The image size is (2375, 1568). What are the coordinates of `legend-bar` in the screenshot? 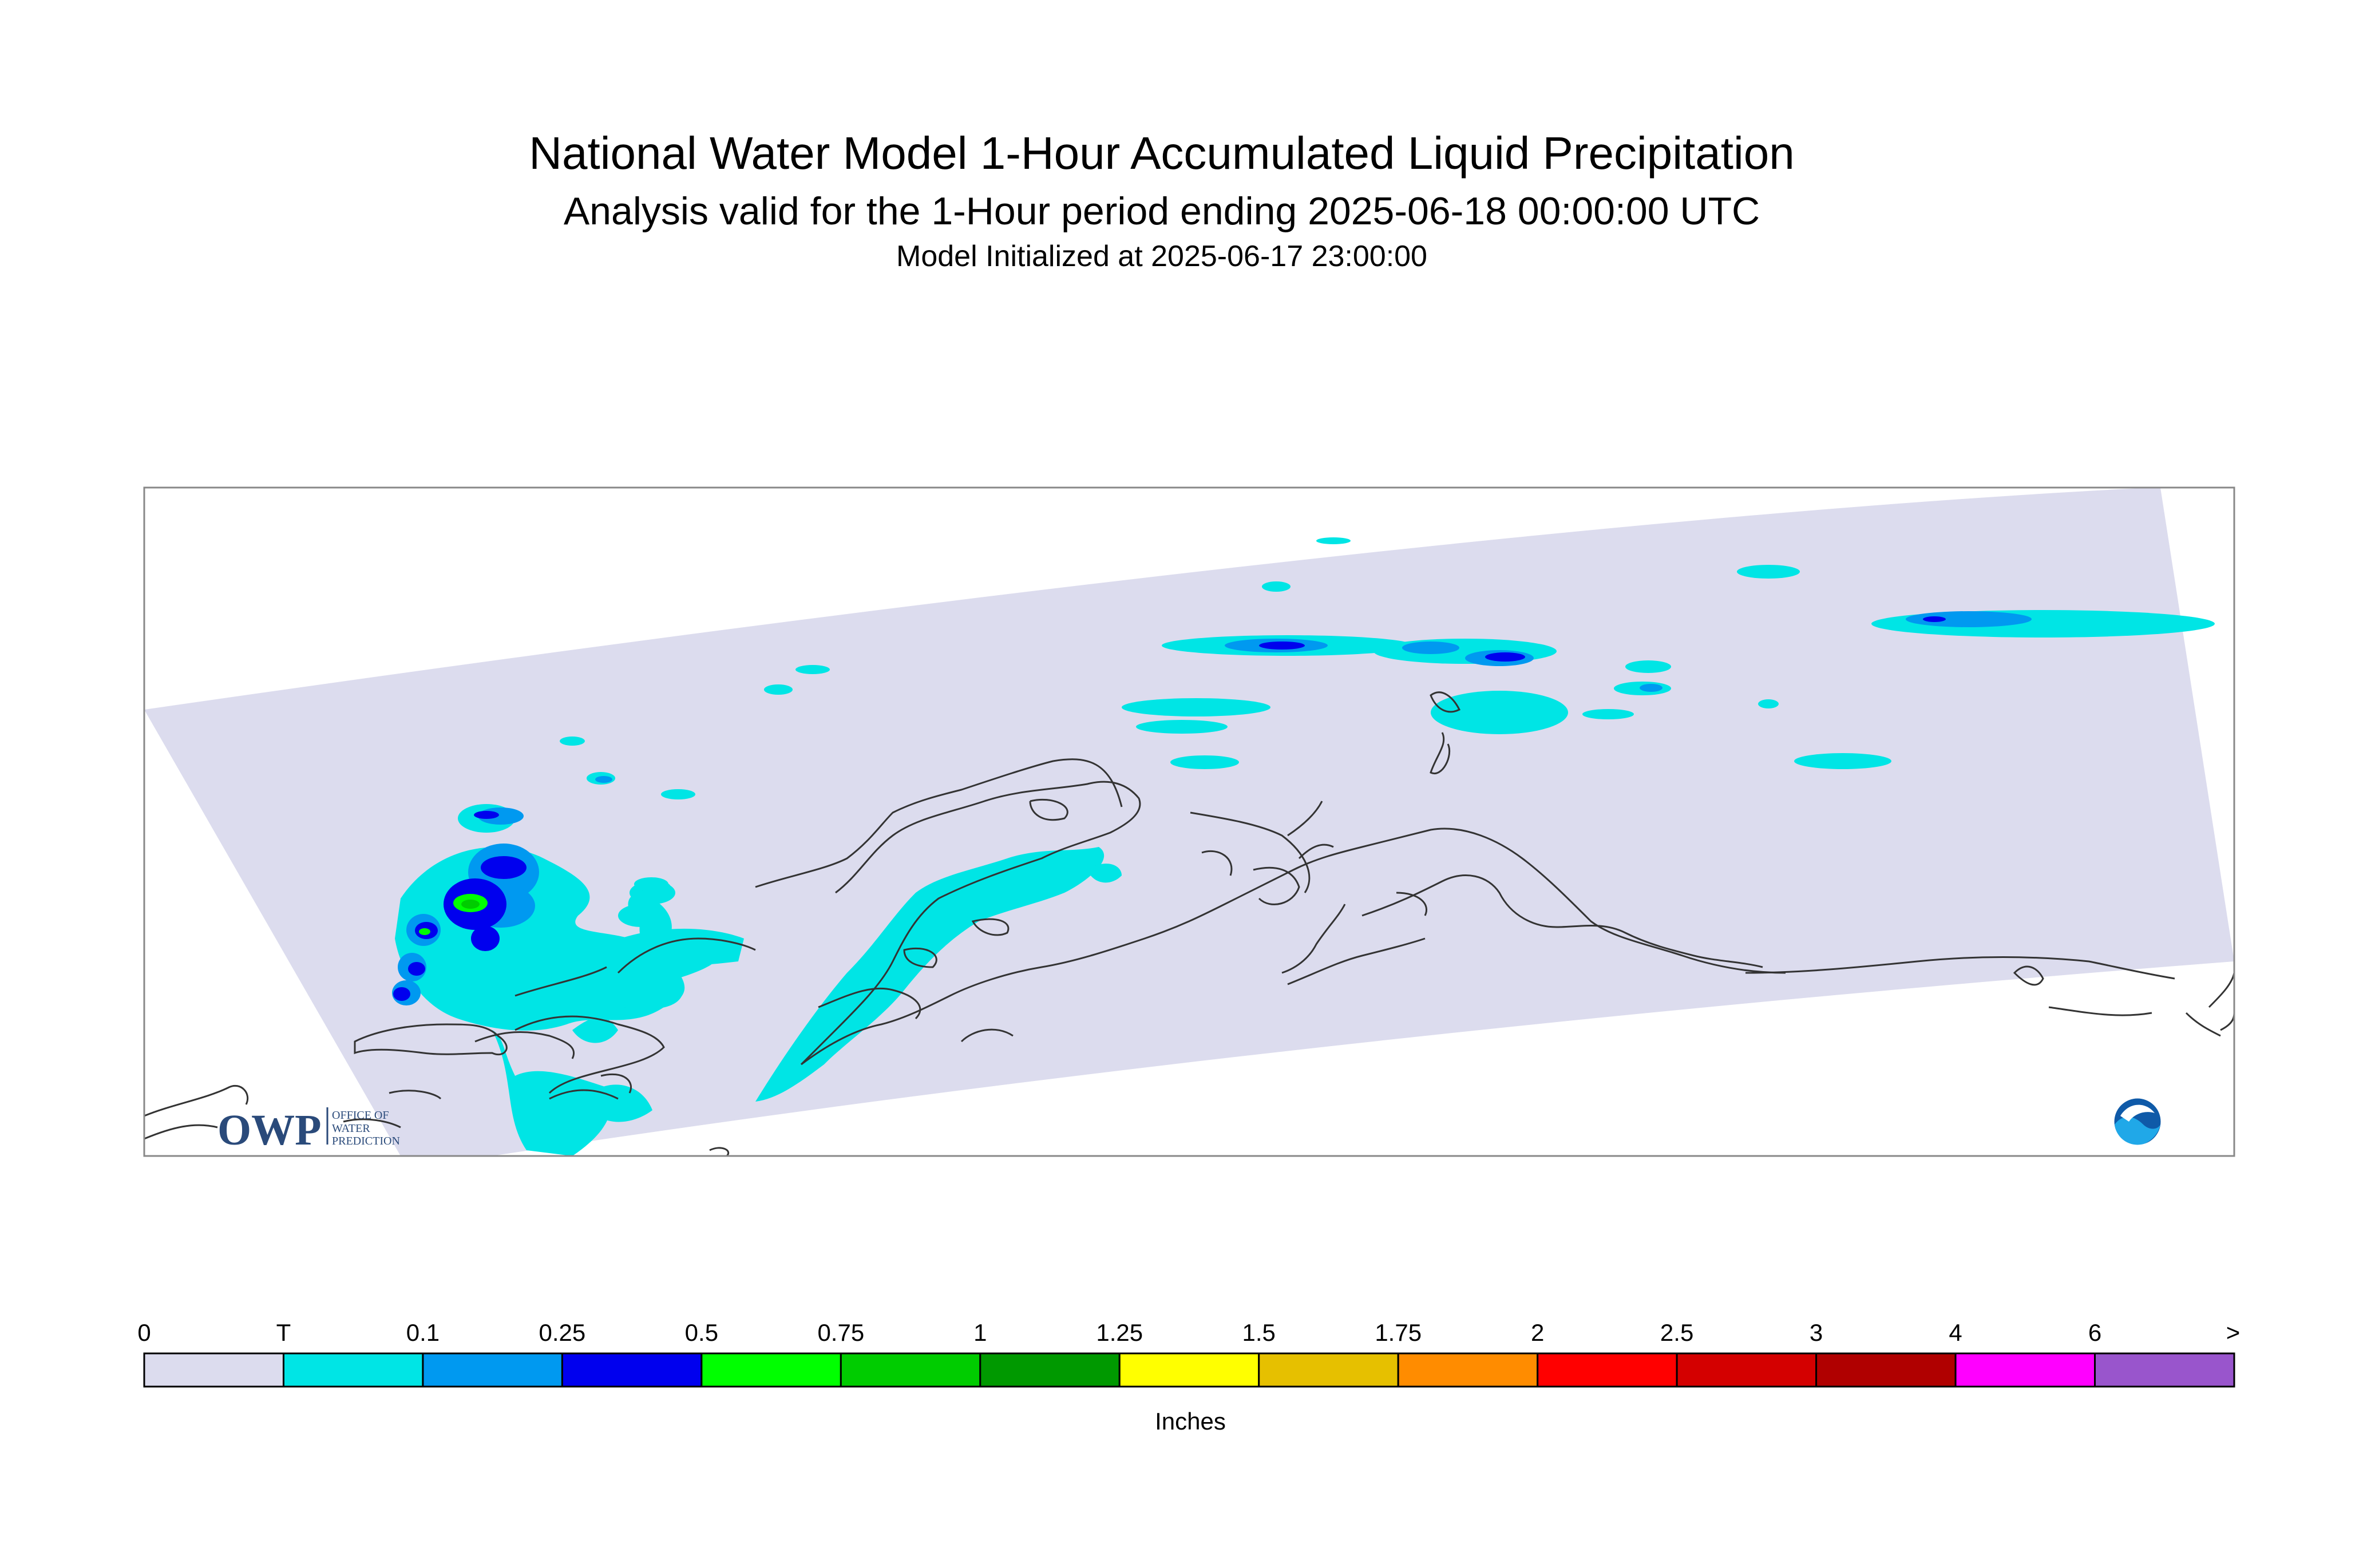 It's located at (1189, 1370).